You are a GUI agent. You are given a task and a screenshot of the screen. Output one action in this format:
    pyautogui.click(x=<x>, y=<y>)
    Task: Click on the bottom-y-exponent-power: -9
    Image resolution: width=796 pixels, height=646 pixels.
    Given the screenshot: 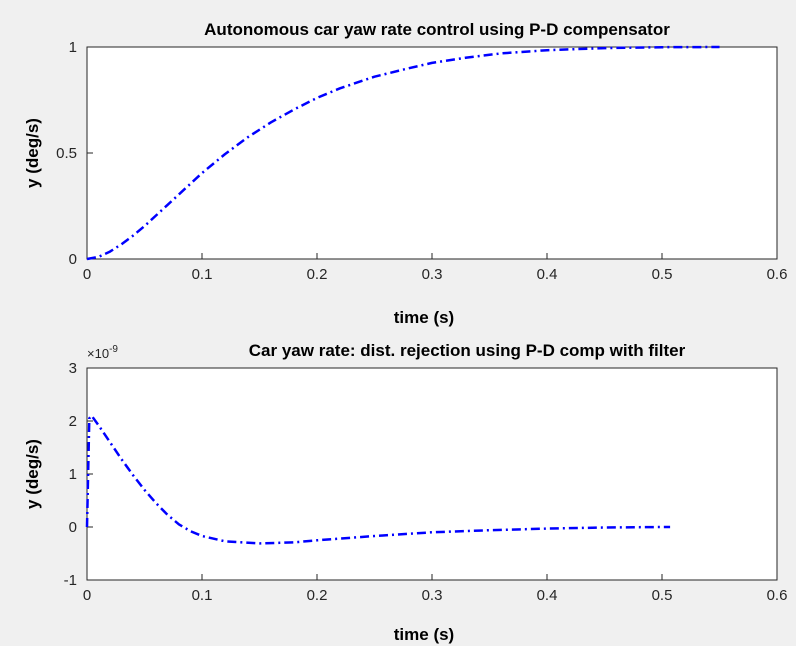 What is the action you would take?
    pyautogui.click(x=113, y=349)
    